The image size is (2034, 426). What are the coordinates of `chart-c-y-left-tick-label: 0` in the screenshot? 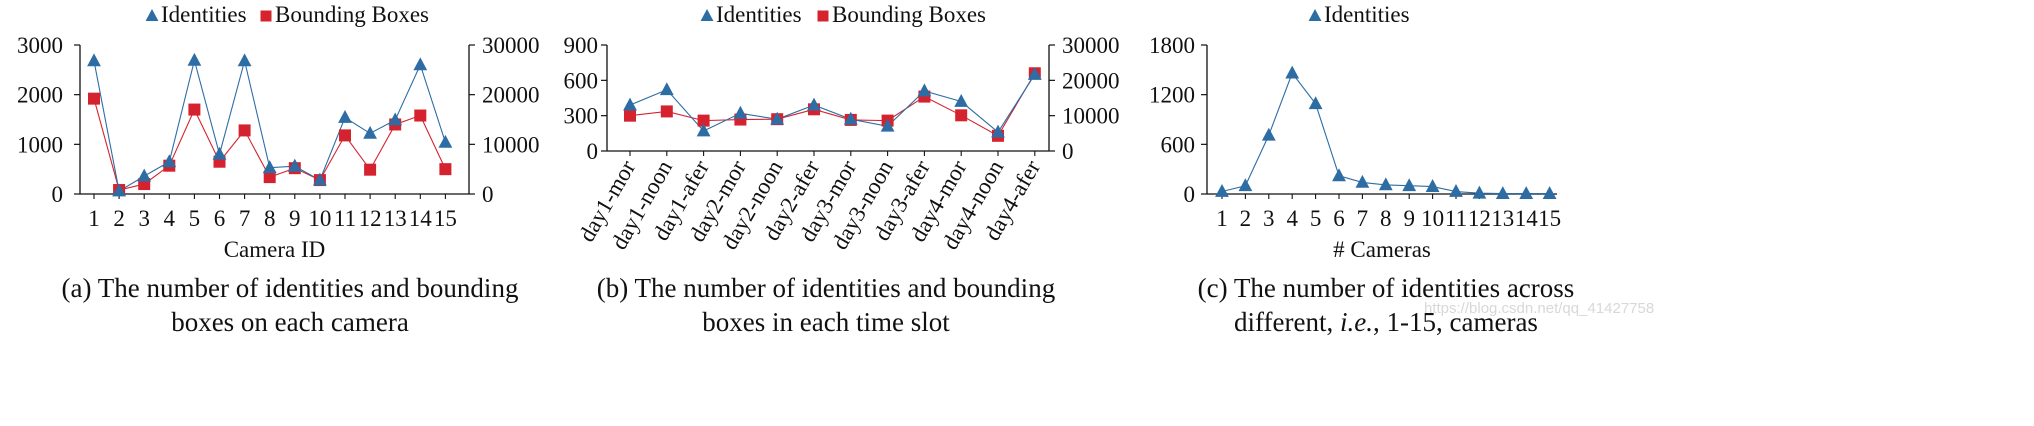 It's located at (1190, 194).